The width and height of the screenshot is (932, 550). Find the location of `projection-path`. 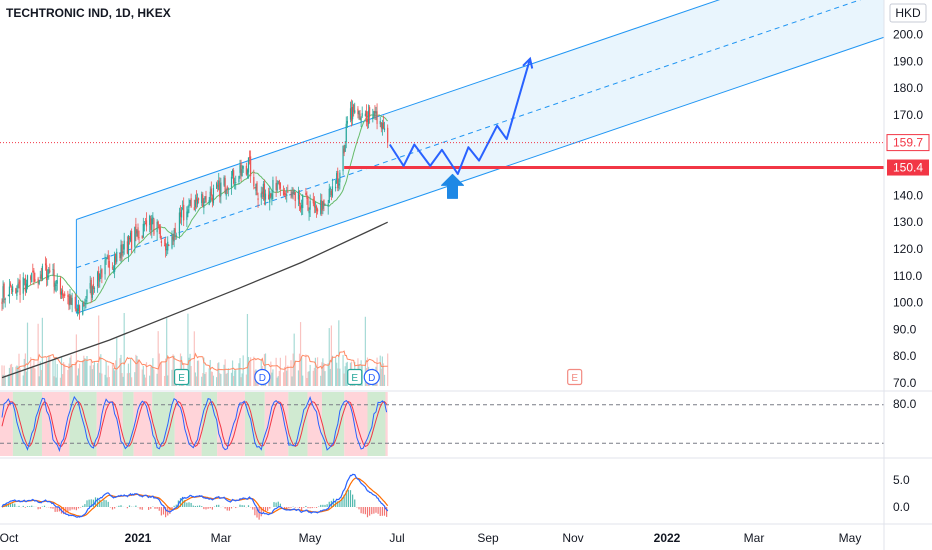

projection-path is located at coordinates (461, 127).